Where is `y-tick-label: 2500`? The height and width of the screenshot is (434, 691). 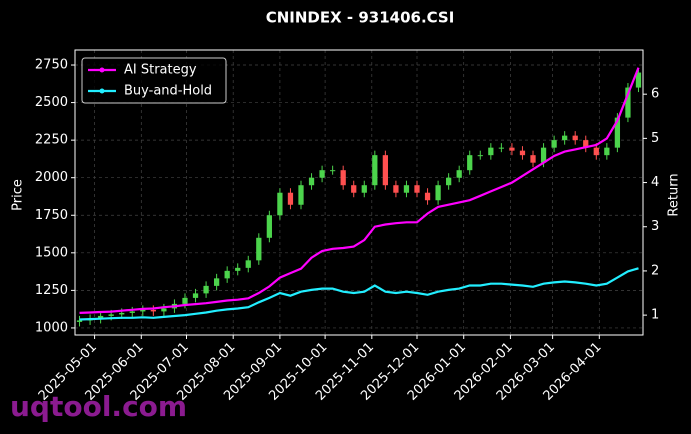
y-tick-label: 2500 is located at coordinates (51, 102).